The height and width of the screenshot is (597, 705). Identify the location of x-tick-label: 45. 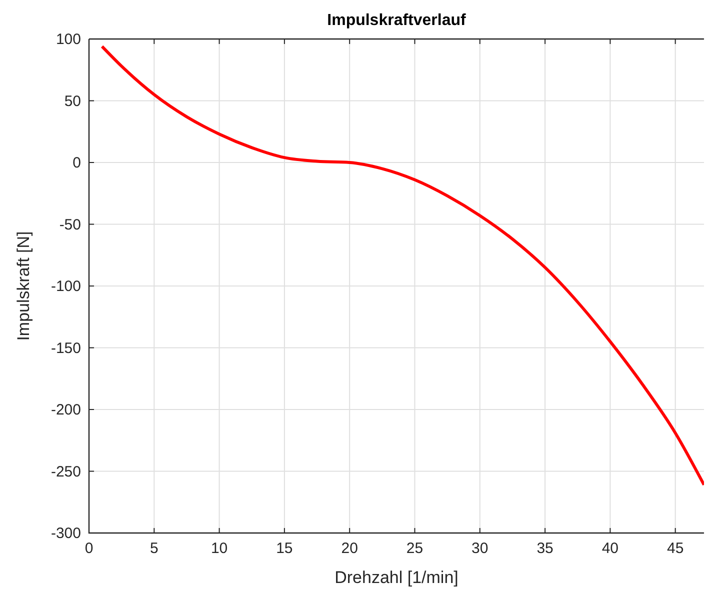
(675, 548).